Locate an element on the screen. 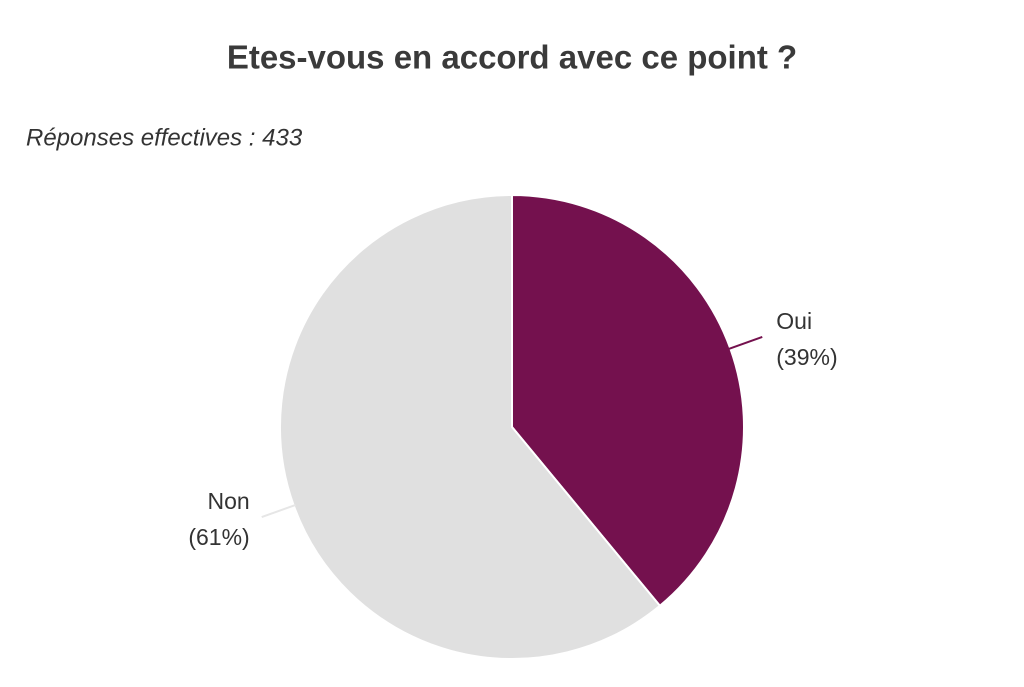 This screenshot has height=687, width=1024. slice-label: Oui is located at coordinates (794, 321).